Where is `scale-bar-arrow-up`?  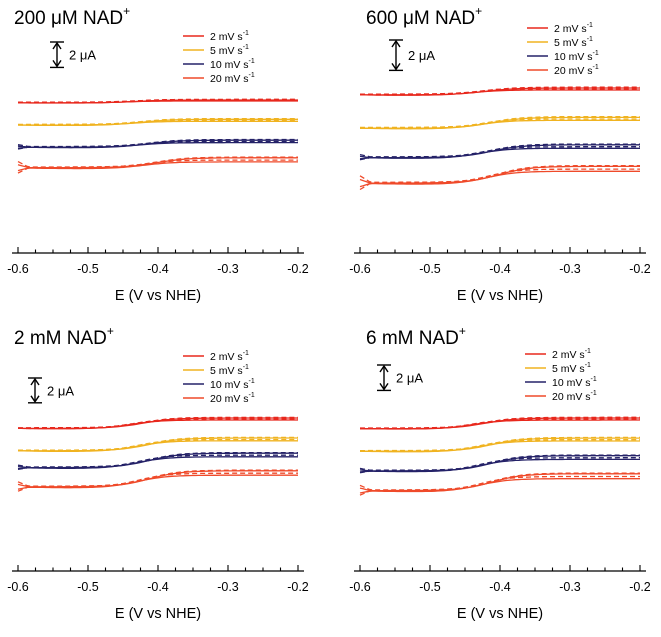
scale-bar-arrow-up is located at coordinates (35, 381).